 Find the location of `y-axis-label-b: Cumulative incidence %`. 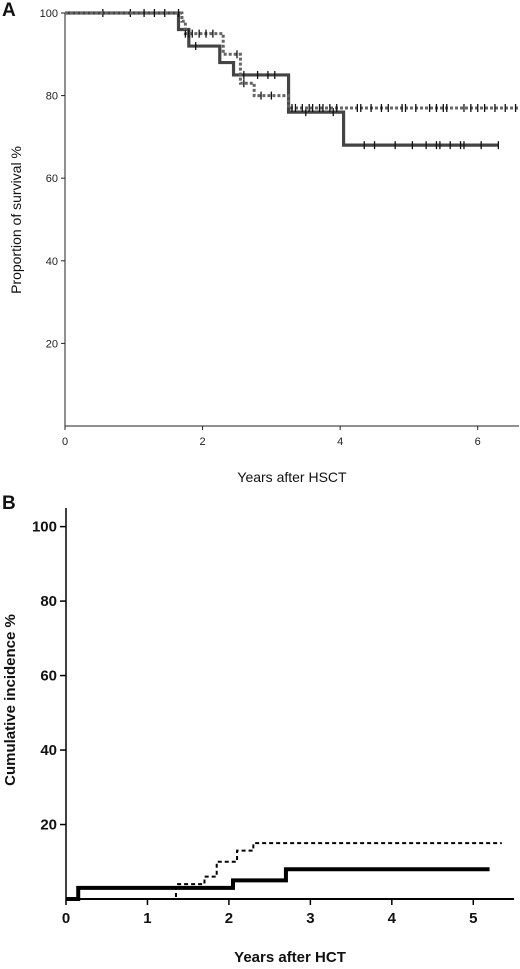

y-axis-label-b: Cumulative incidence % is located at coordinates (10, 700).